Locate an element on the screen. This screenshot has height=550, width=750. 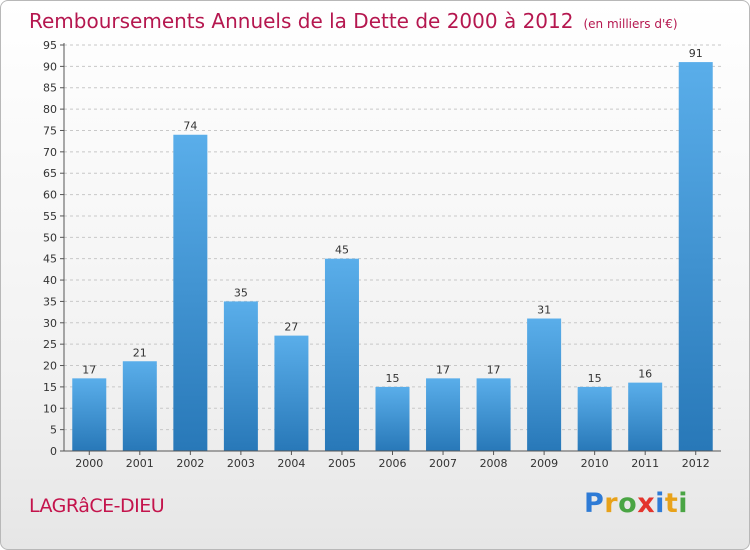
logo-letter: o is located at coordinates (628, 503).